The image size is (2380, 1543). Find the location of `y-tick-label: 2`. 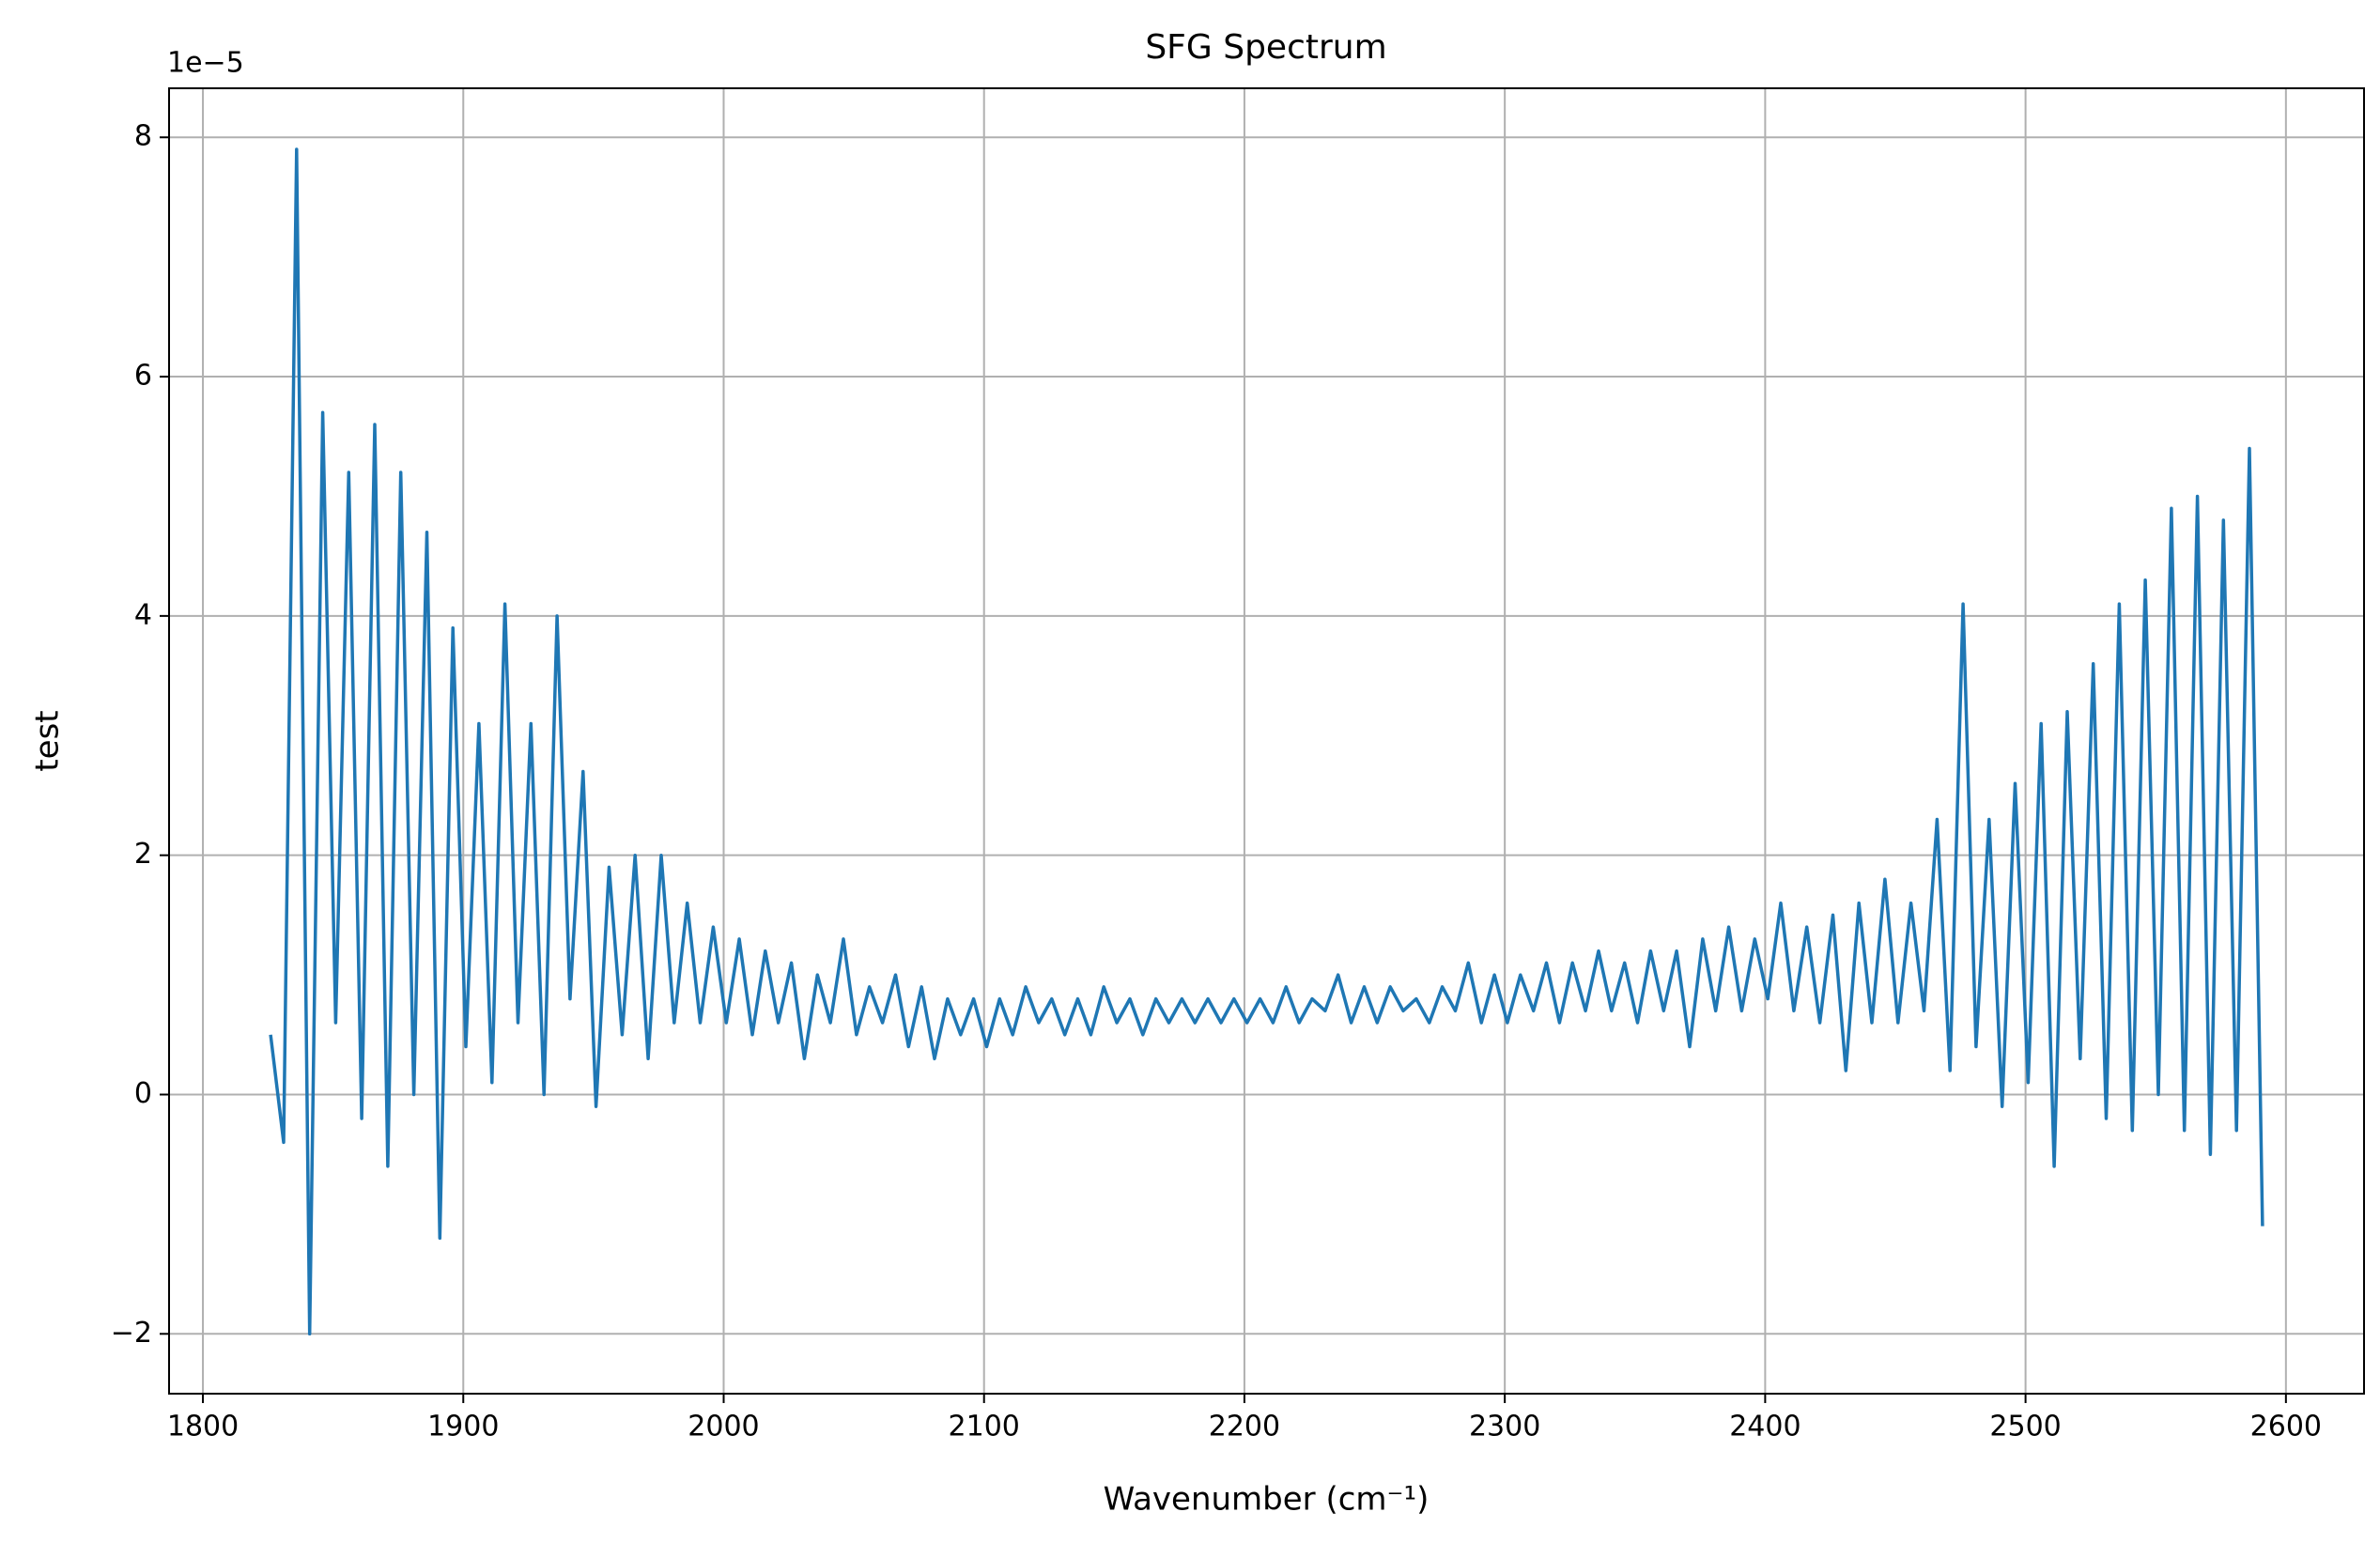

y-tick-label: 2 is located at coordinates (143, 854).